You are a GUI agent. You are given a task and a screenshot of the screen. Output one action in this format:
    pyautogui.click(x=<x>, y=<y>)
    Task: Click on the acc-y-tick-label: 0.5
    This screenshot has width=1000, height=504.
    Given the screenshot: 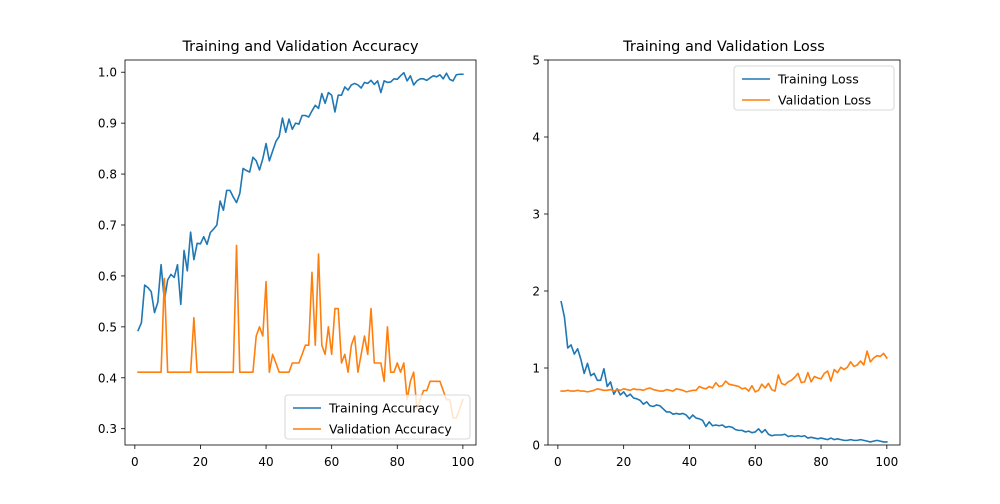 What is the action you would take?
    pyautogui.click(x=107, y=327)
    